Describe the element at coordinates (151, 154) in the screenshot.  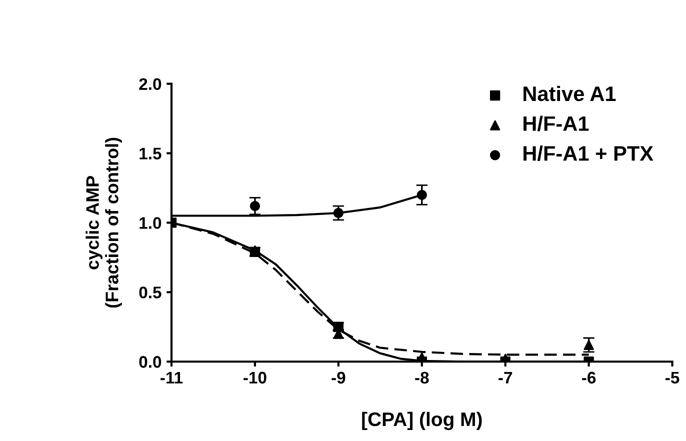
I see `y-tick-label: 1.5` at that location.